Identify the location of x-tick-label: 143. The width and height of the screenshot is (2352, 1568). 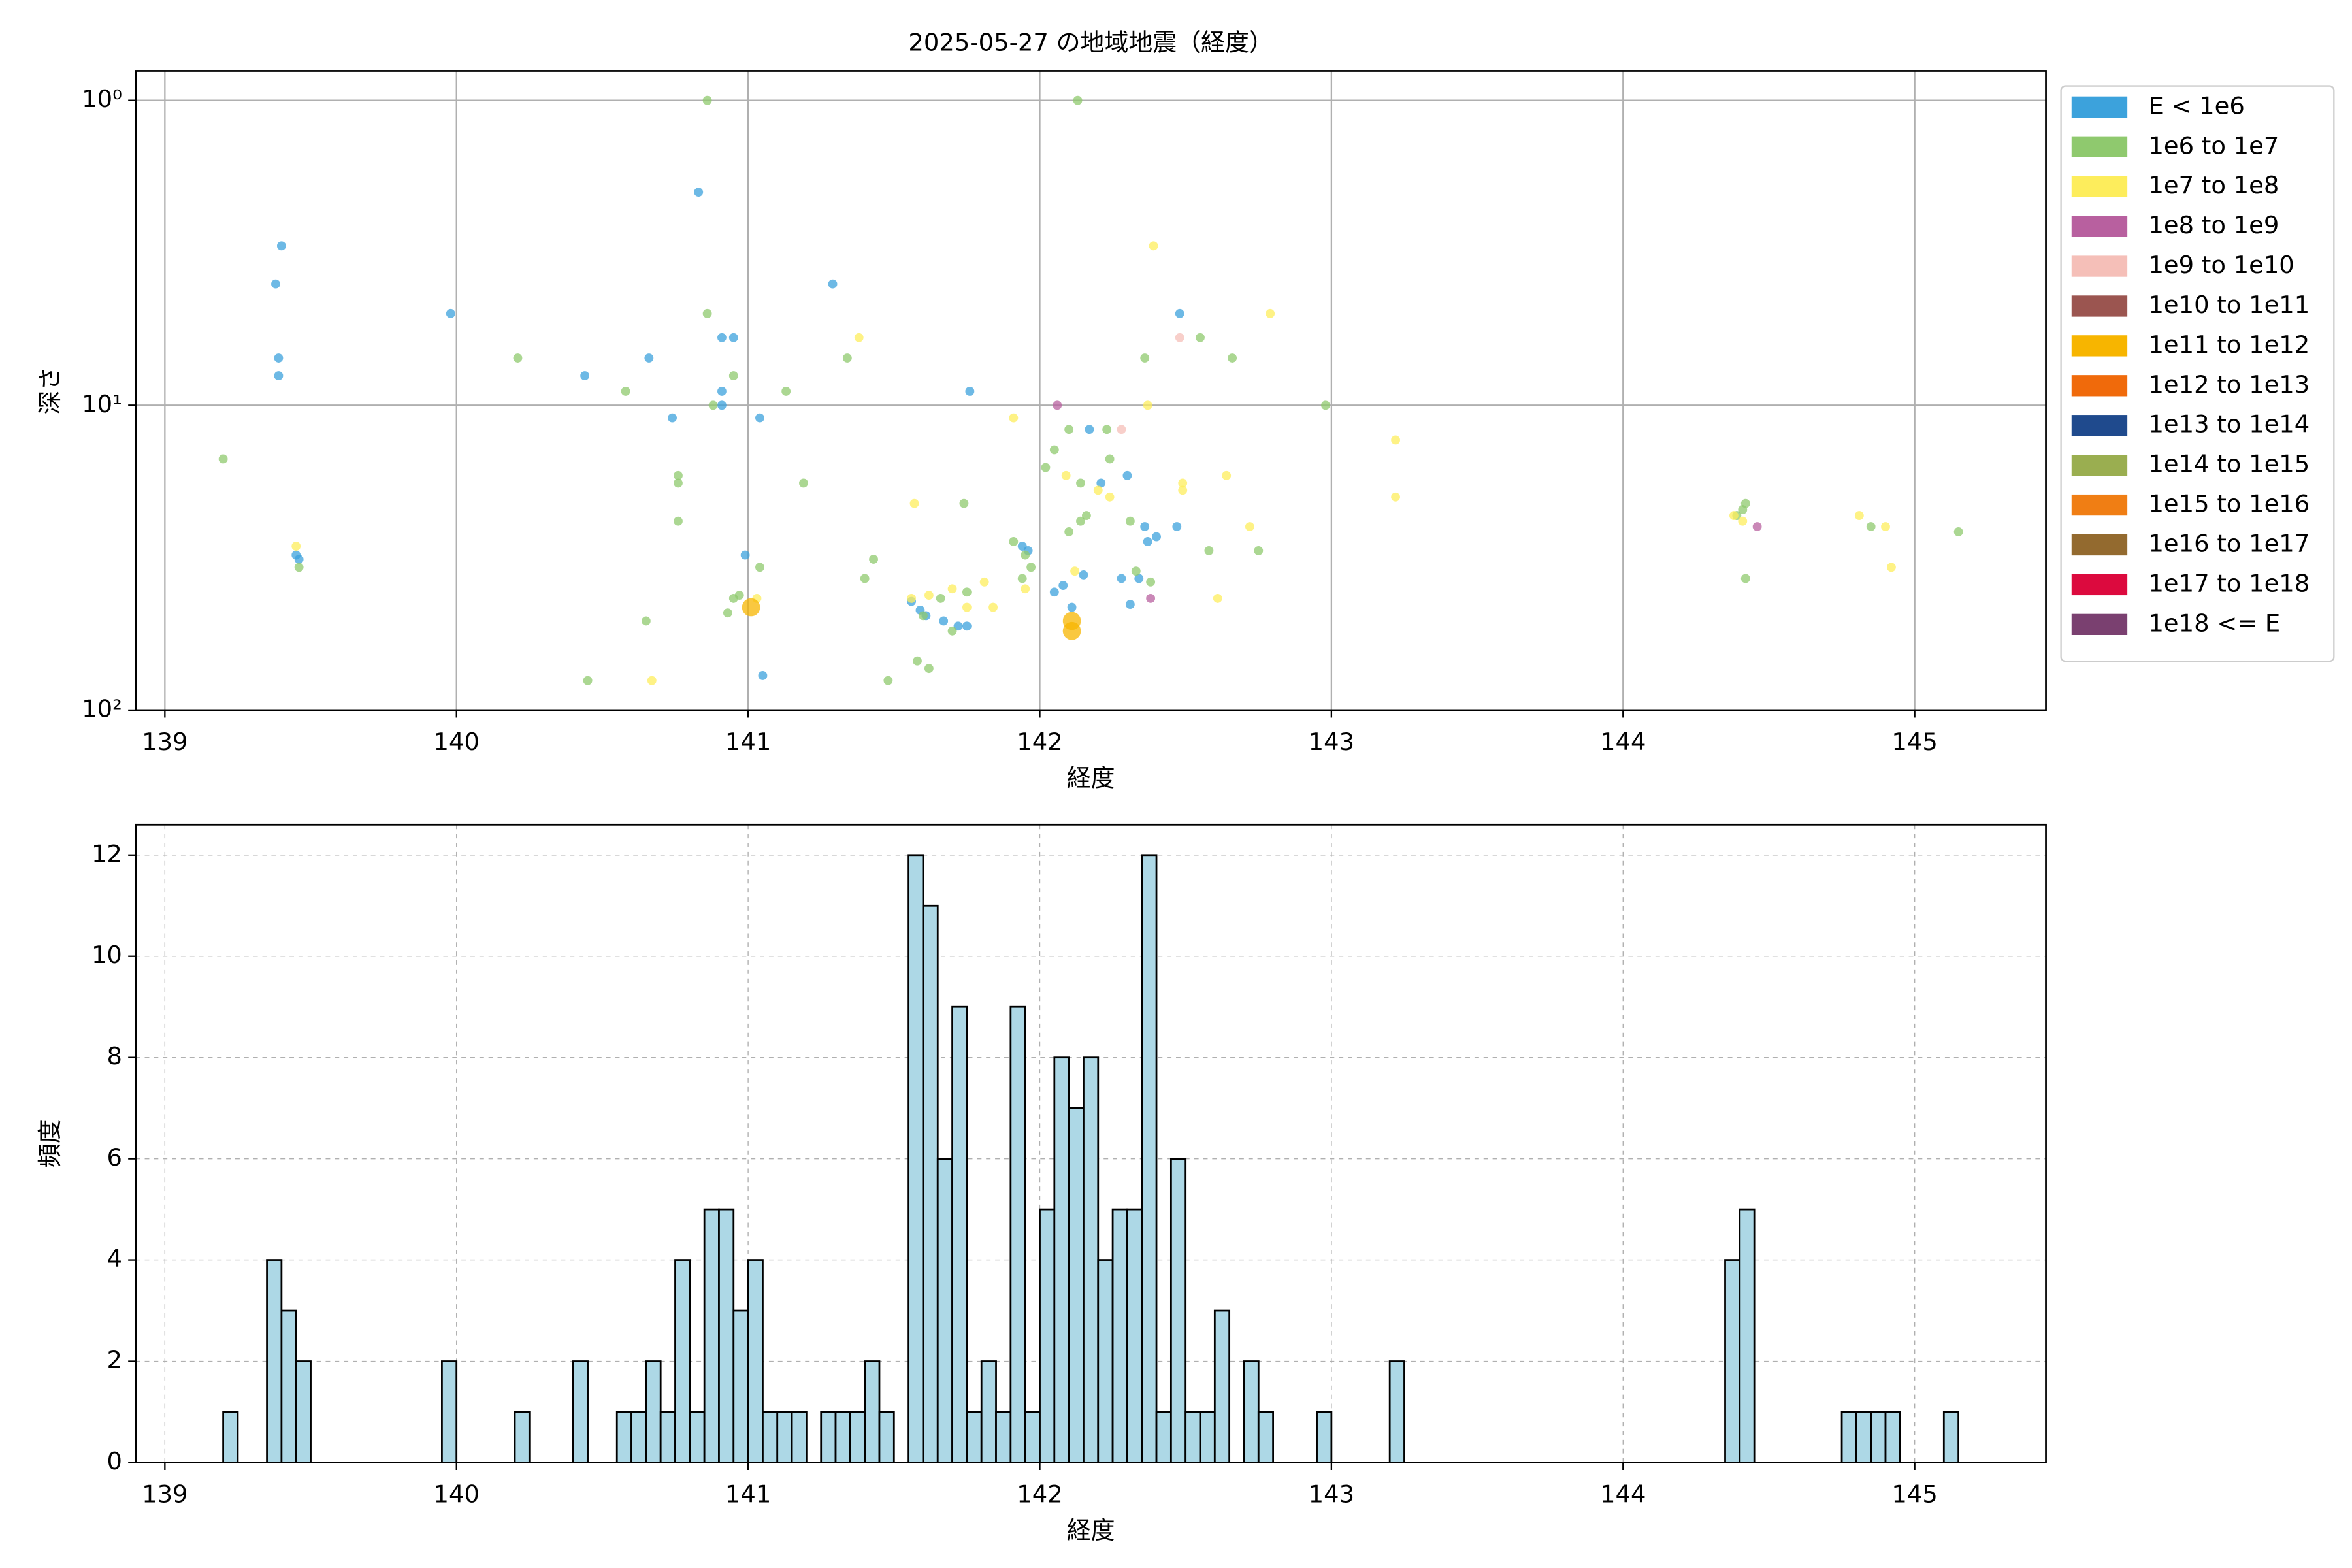
(1331, 1494).